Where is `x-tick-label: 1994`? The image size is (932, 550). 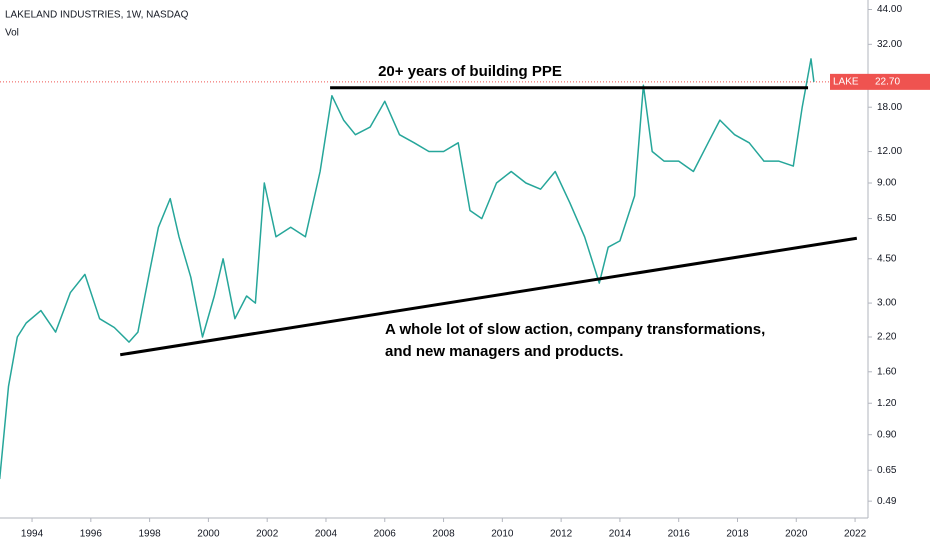
x-tick-label: 1994 is located at coordinates (32, 534).